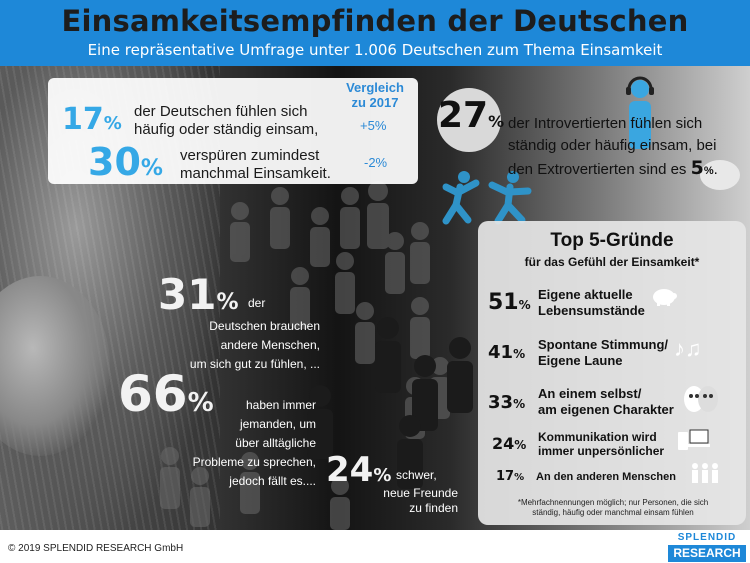  Describe the element at coordinates (471, 115) in the screenshot. I see `introverts-value: 27%` at that location.